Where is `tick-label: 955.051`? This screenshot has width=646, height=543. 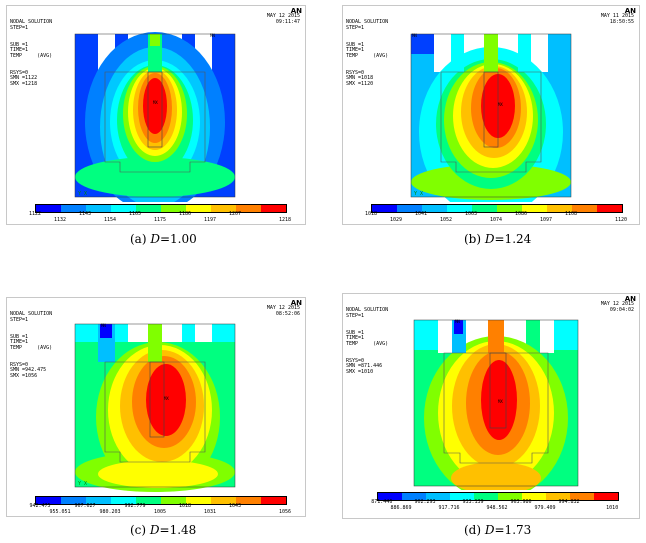 tick-label: 955.051 is located at coordinates (60, 512).